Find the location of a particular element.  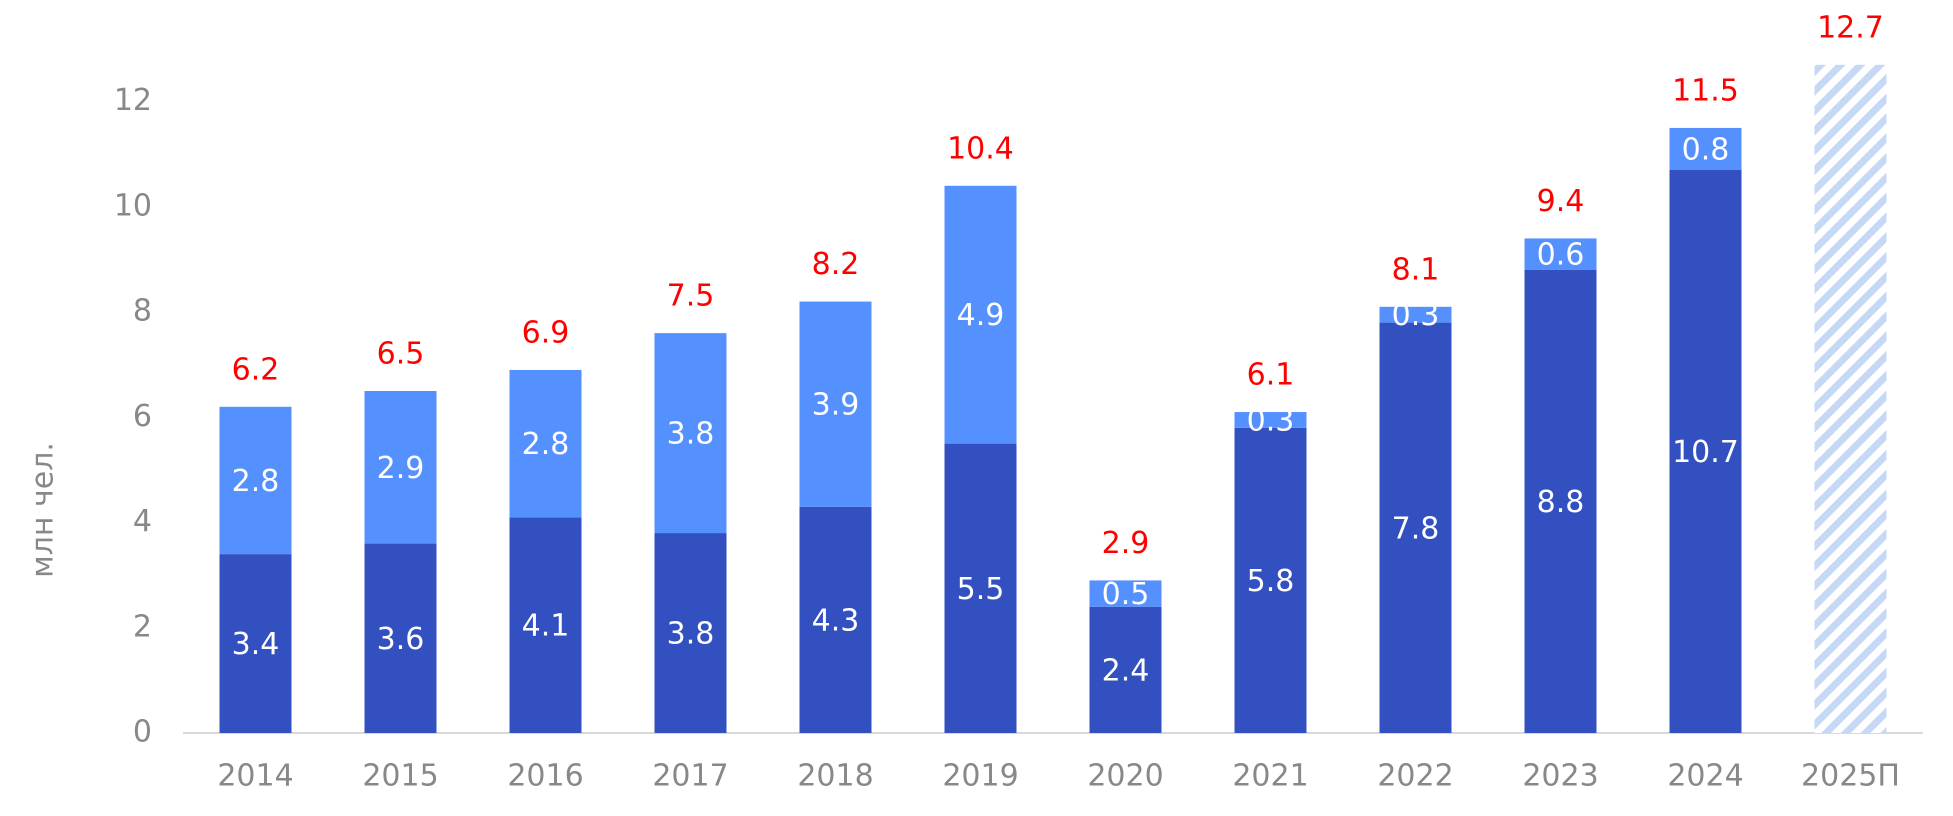

segment-label: 3.4 is located at coordinates (256, 644).